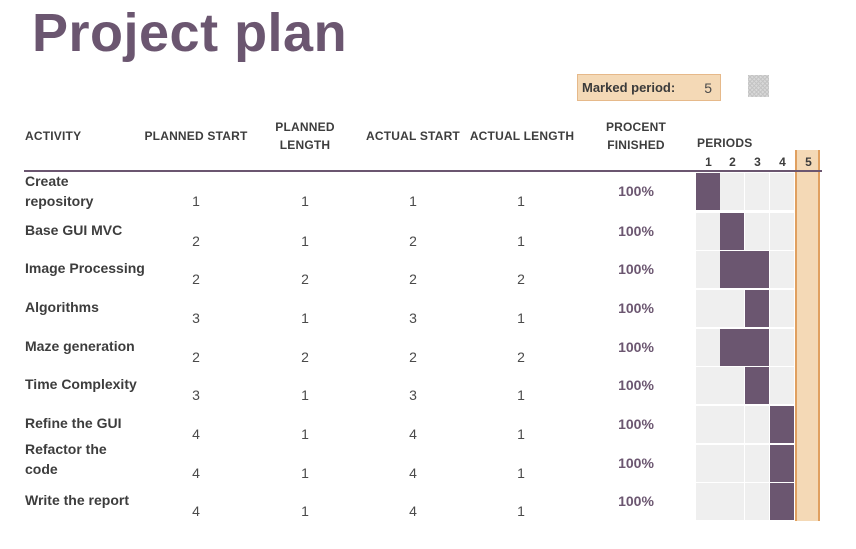 This screenshot has width=856, height=549. What do you see at coordinates (53, 136) in the screenshot?
I see `header-activity: ACTIVITY` at bounding box center [53, 136].